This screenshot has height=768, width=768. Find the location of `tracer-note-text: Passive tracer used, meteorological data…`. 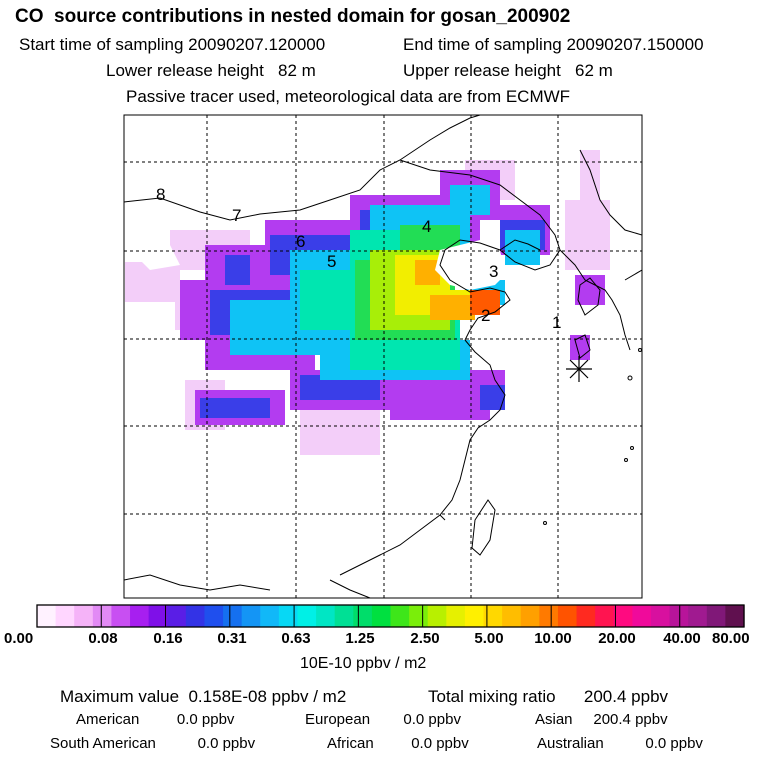

tracer-note-text: Passive tracer used, meteorological data… is located at coordinates (348, 96).